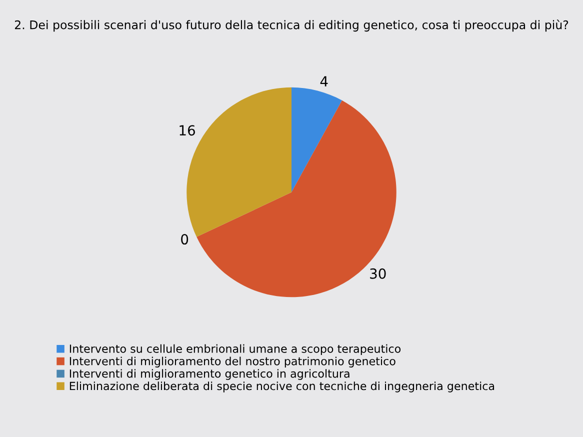 This screenshot has height=437, width=583. What do you see at coordinates (210, 374) in the screenshot?
I see `legend-label: Interventi di miglioramento genetico in agricoltura` at bounding box center [210, 374].